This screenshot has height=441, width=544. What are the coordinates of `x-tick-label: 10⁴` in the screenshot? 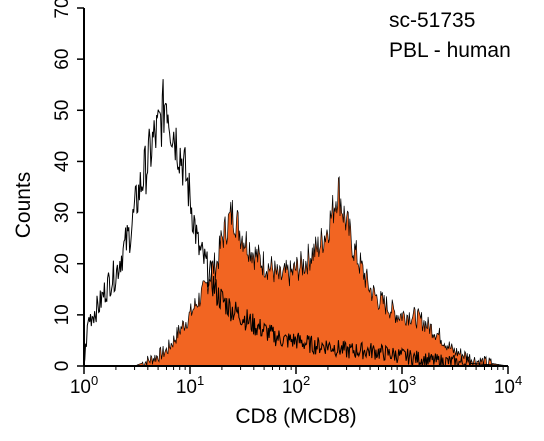 It's located at (508, 385).